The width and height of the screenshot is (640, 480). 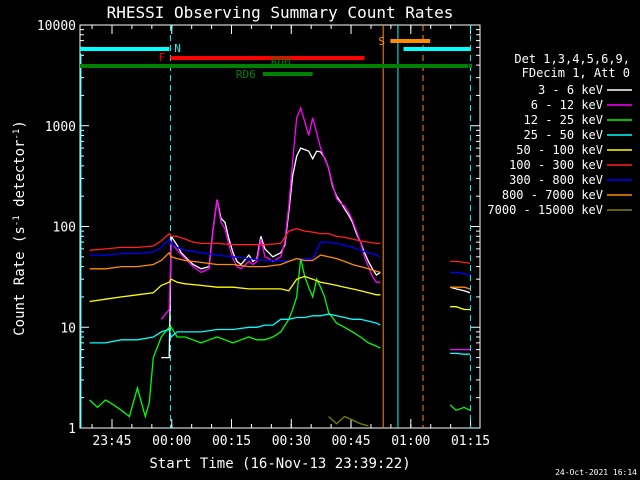 I want to click on y-tick-label: 100, so click(x=64, y=228).